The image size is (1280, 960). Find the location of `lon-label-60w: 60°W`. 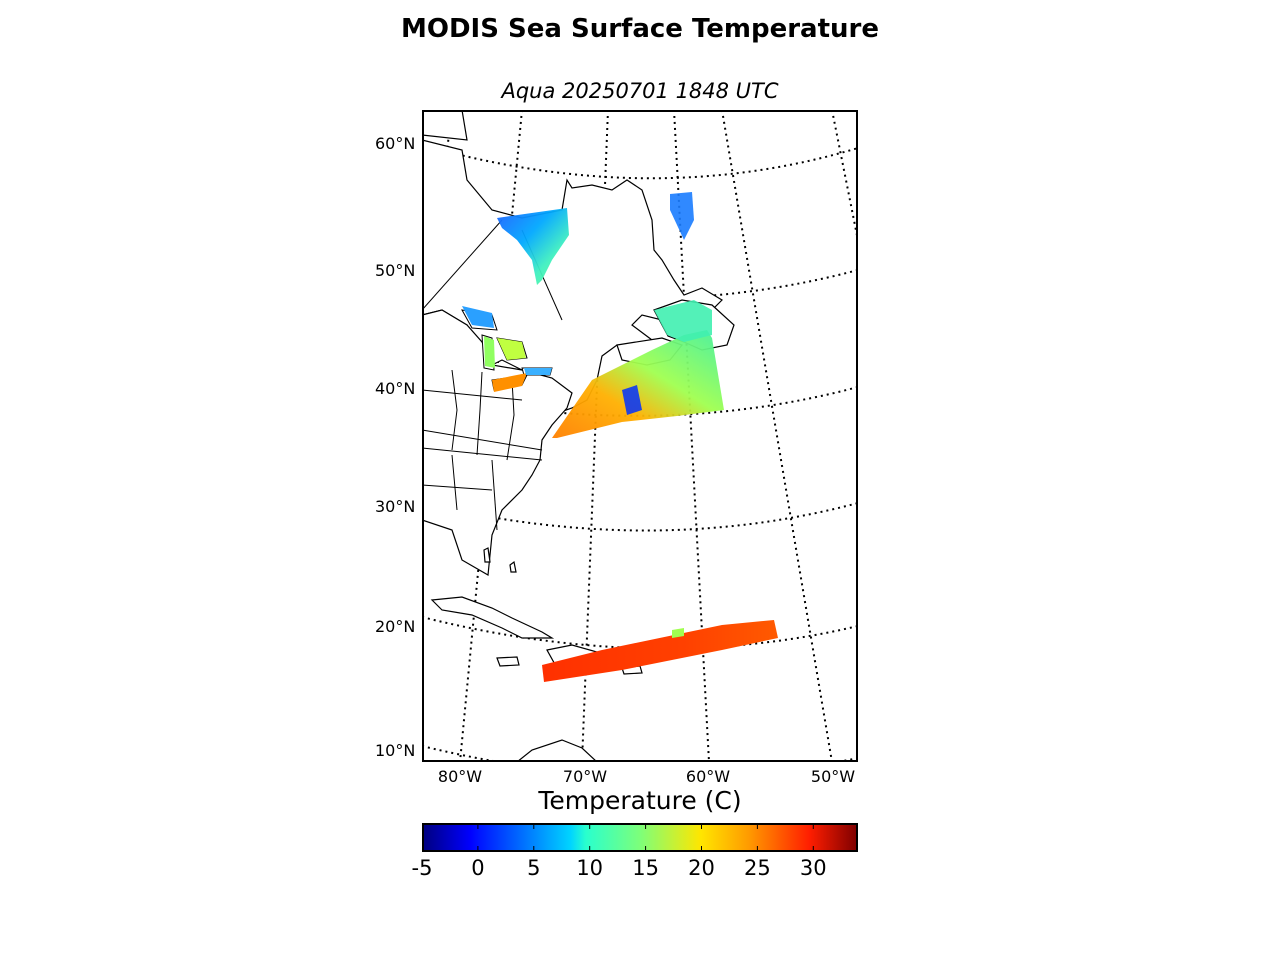

lon-label-60w: 60°W is located at coordinates (708, 776).